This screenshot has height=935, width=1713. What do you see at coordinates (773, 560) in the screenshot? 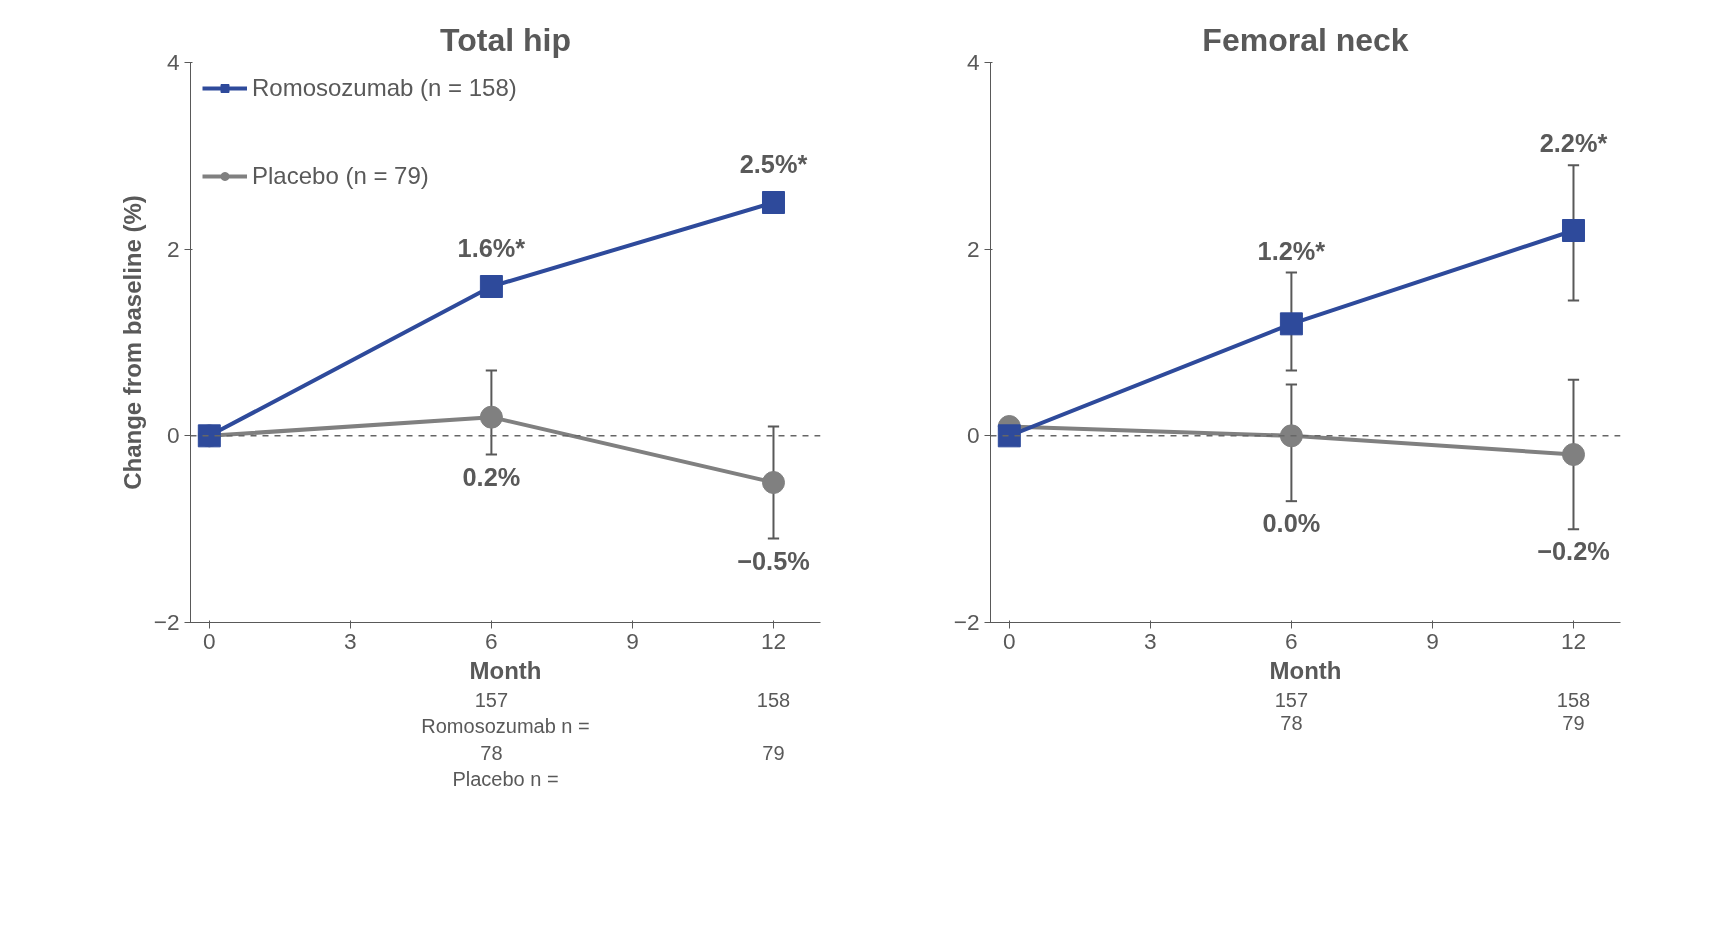
I see `data-label: −0.5%` at bounding box center [773, 560].